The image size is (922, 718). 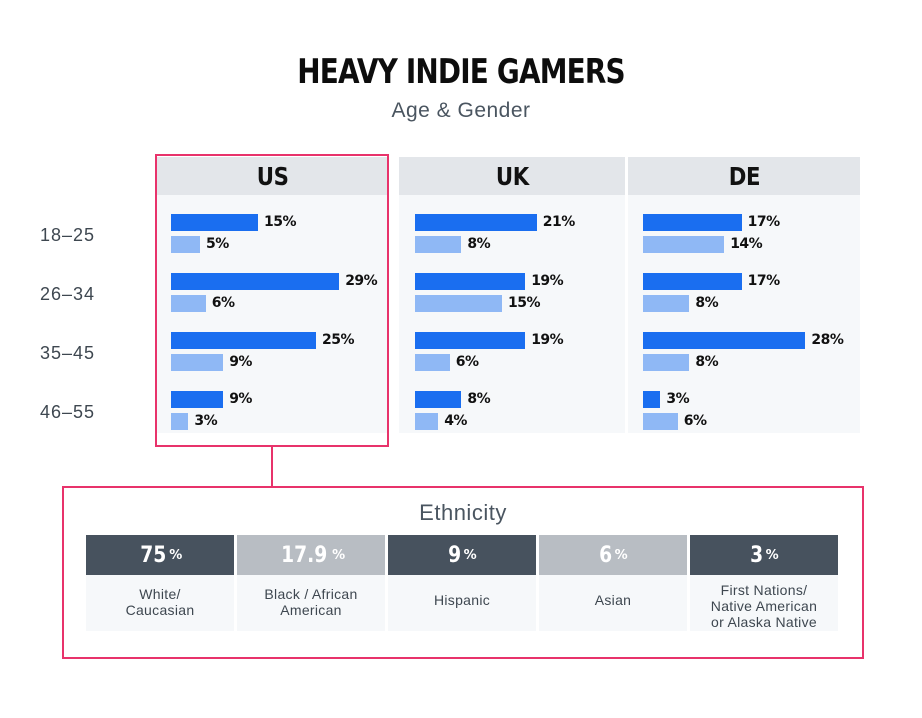 I want to click on bar-label-us-35-45-s2: 9%, so click(x=240, y=362).